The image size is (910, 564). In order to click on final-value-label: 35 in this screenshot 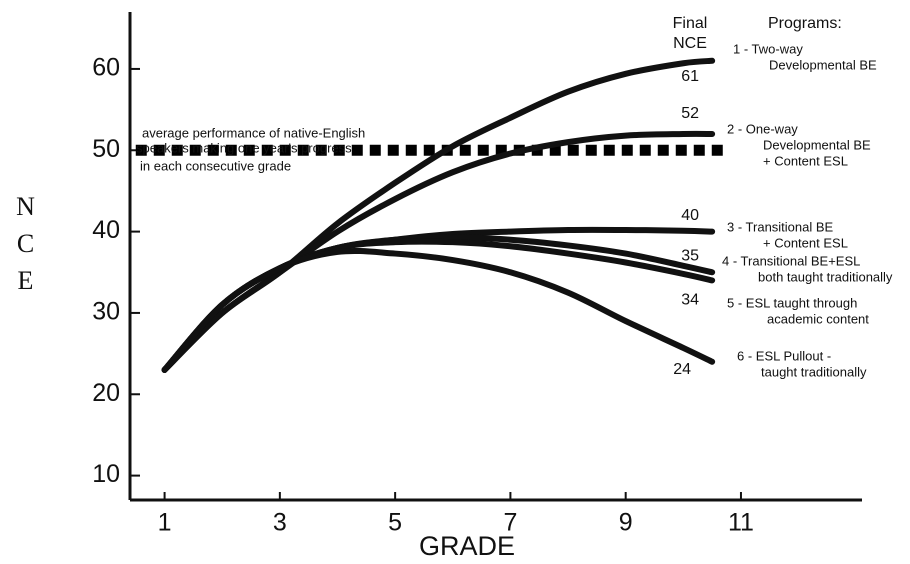, I will do `click(690, 255)`.